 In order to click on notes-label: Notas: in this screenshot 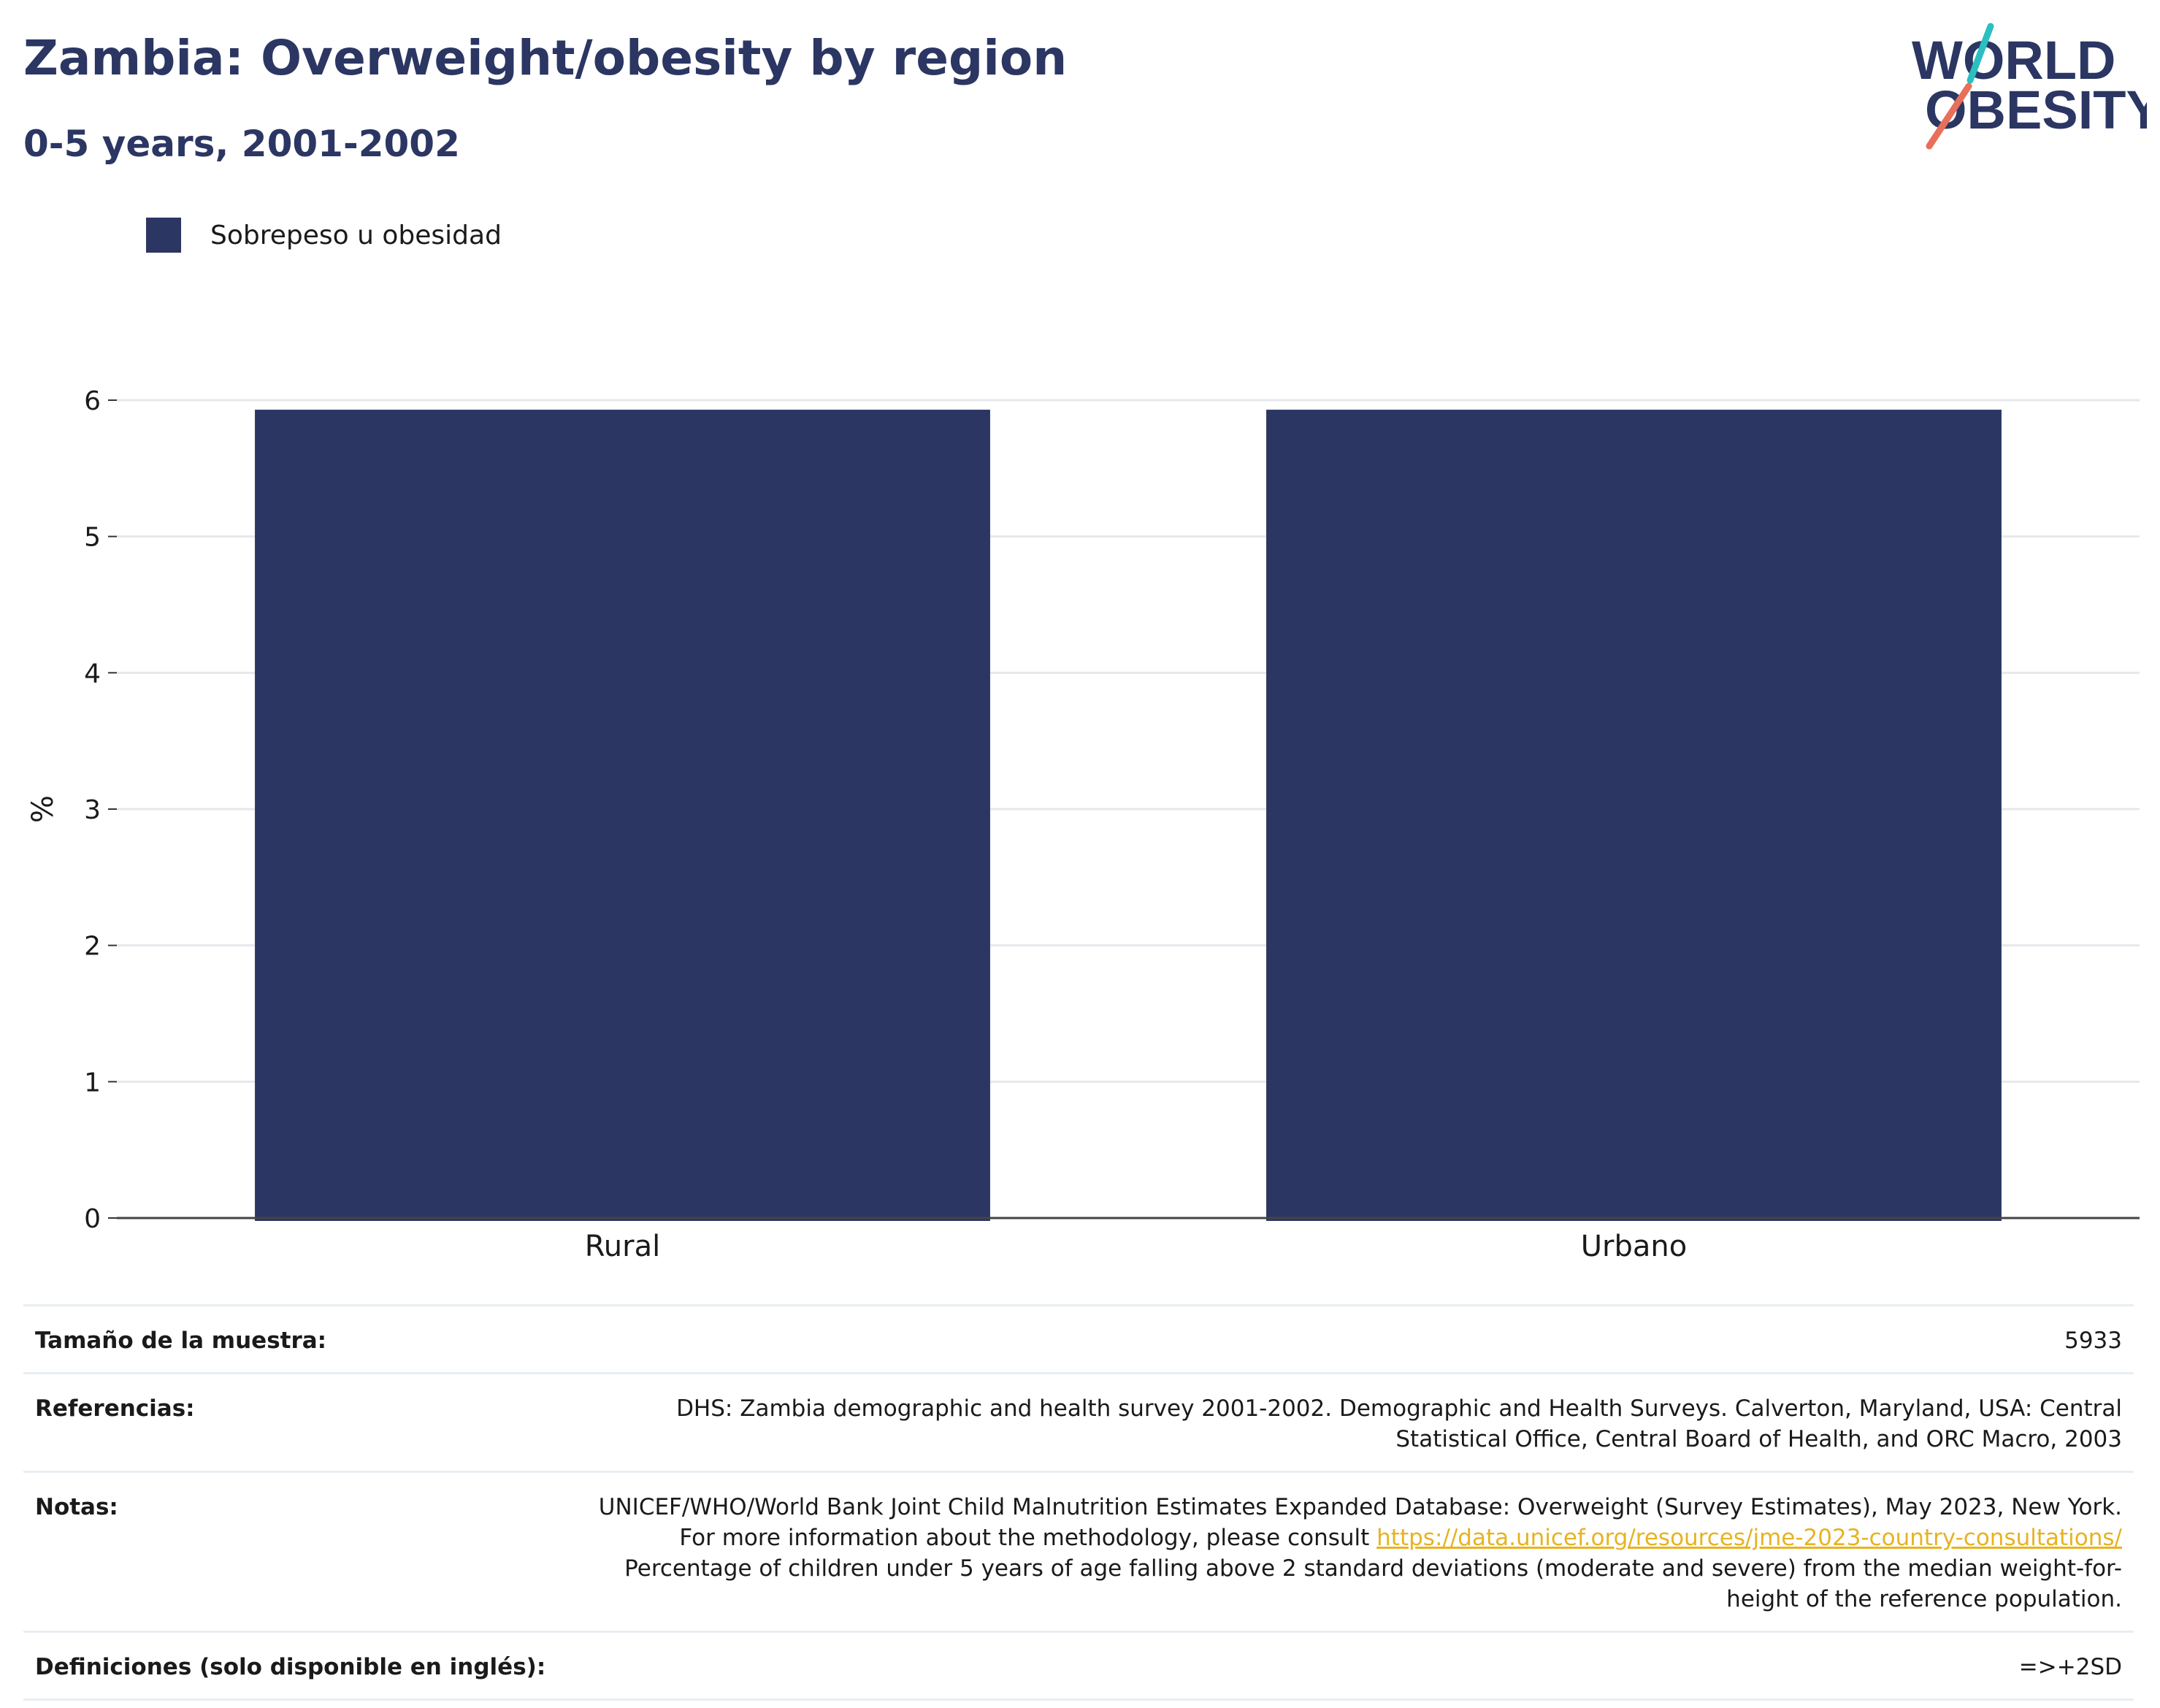, I will do `click(76, 1507)`.